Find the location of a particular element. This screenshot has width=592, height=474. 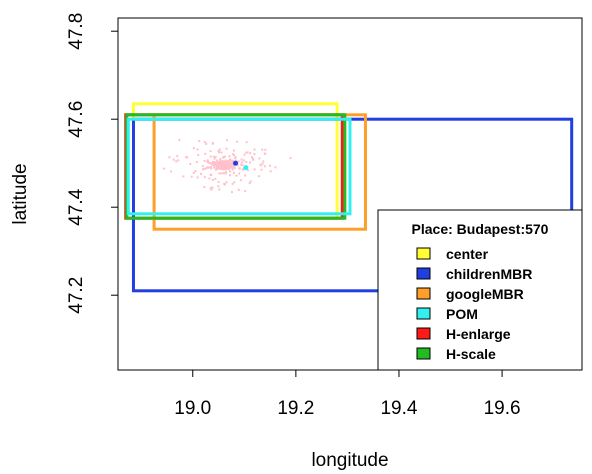

legend-title: Place: Budapest:570 is located at coordinates (480, 229).